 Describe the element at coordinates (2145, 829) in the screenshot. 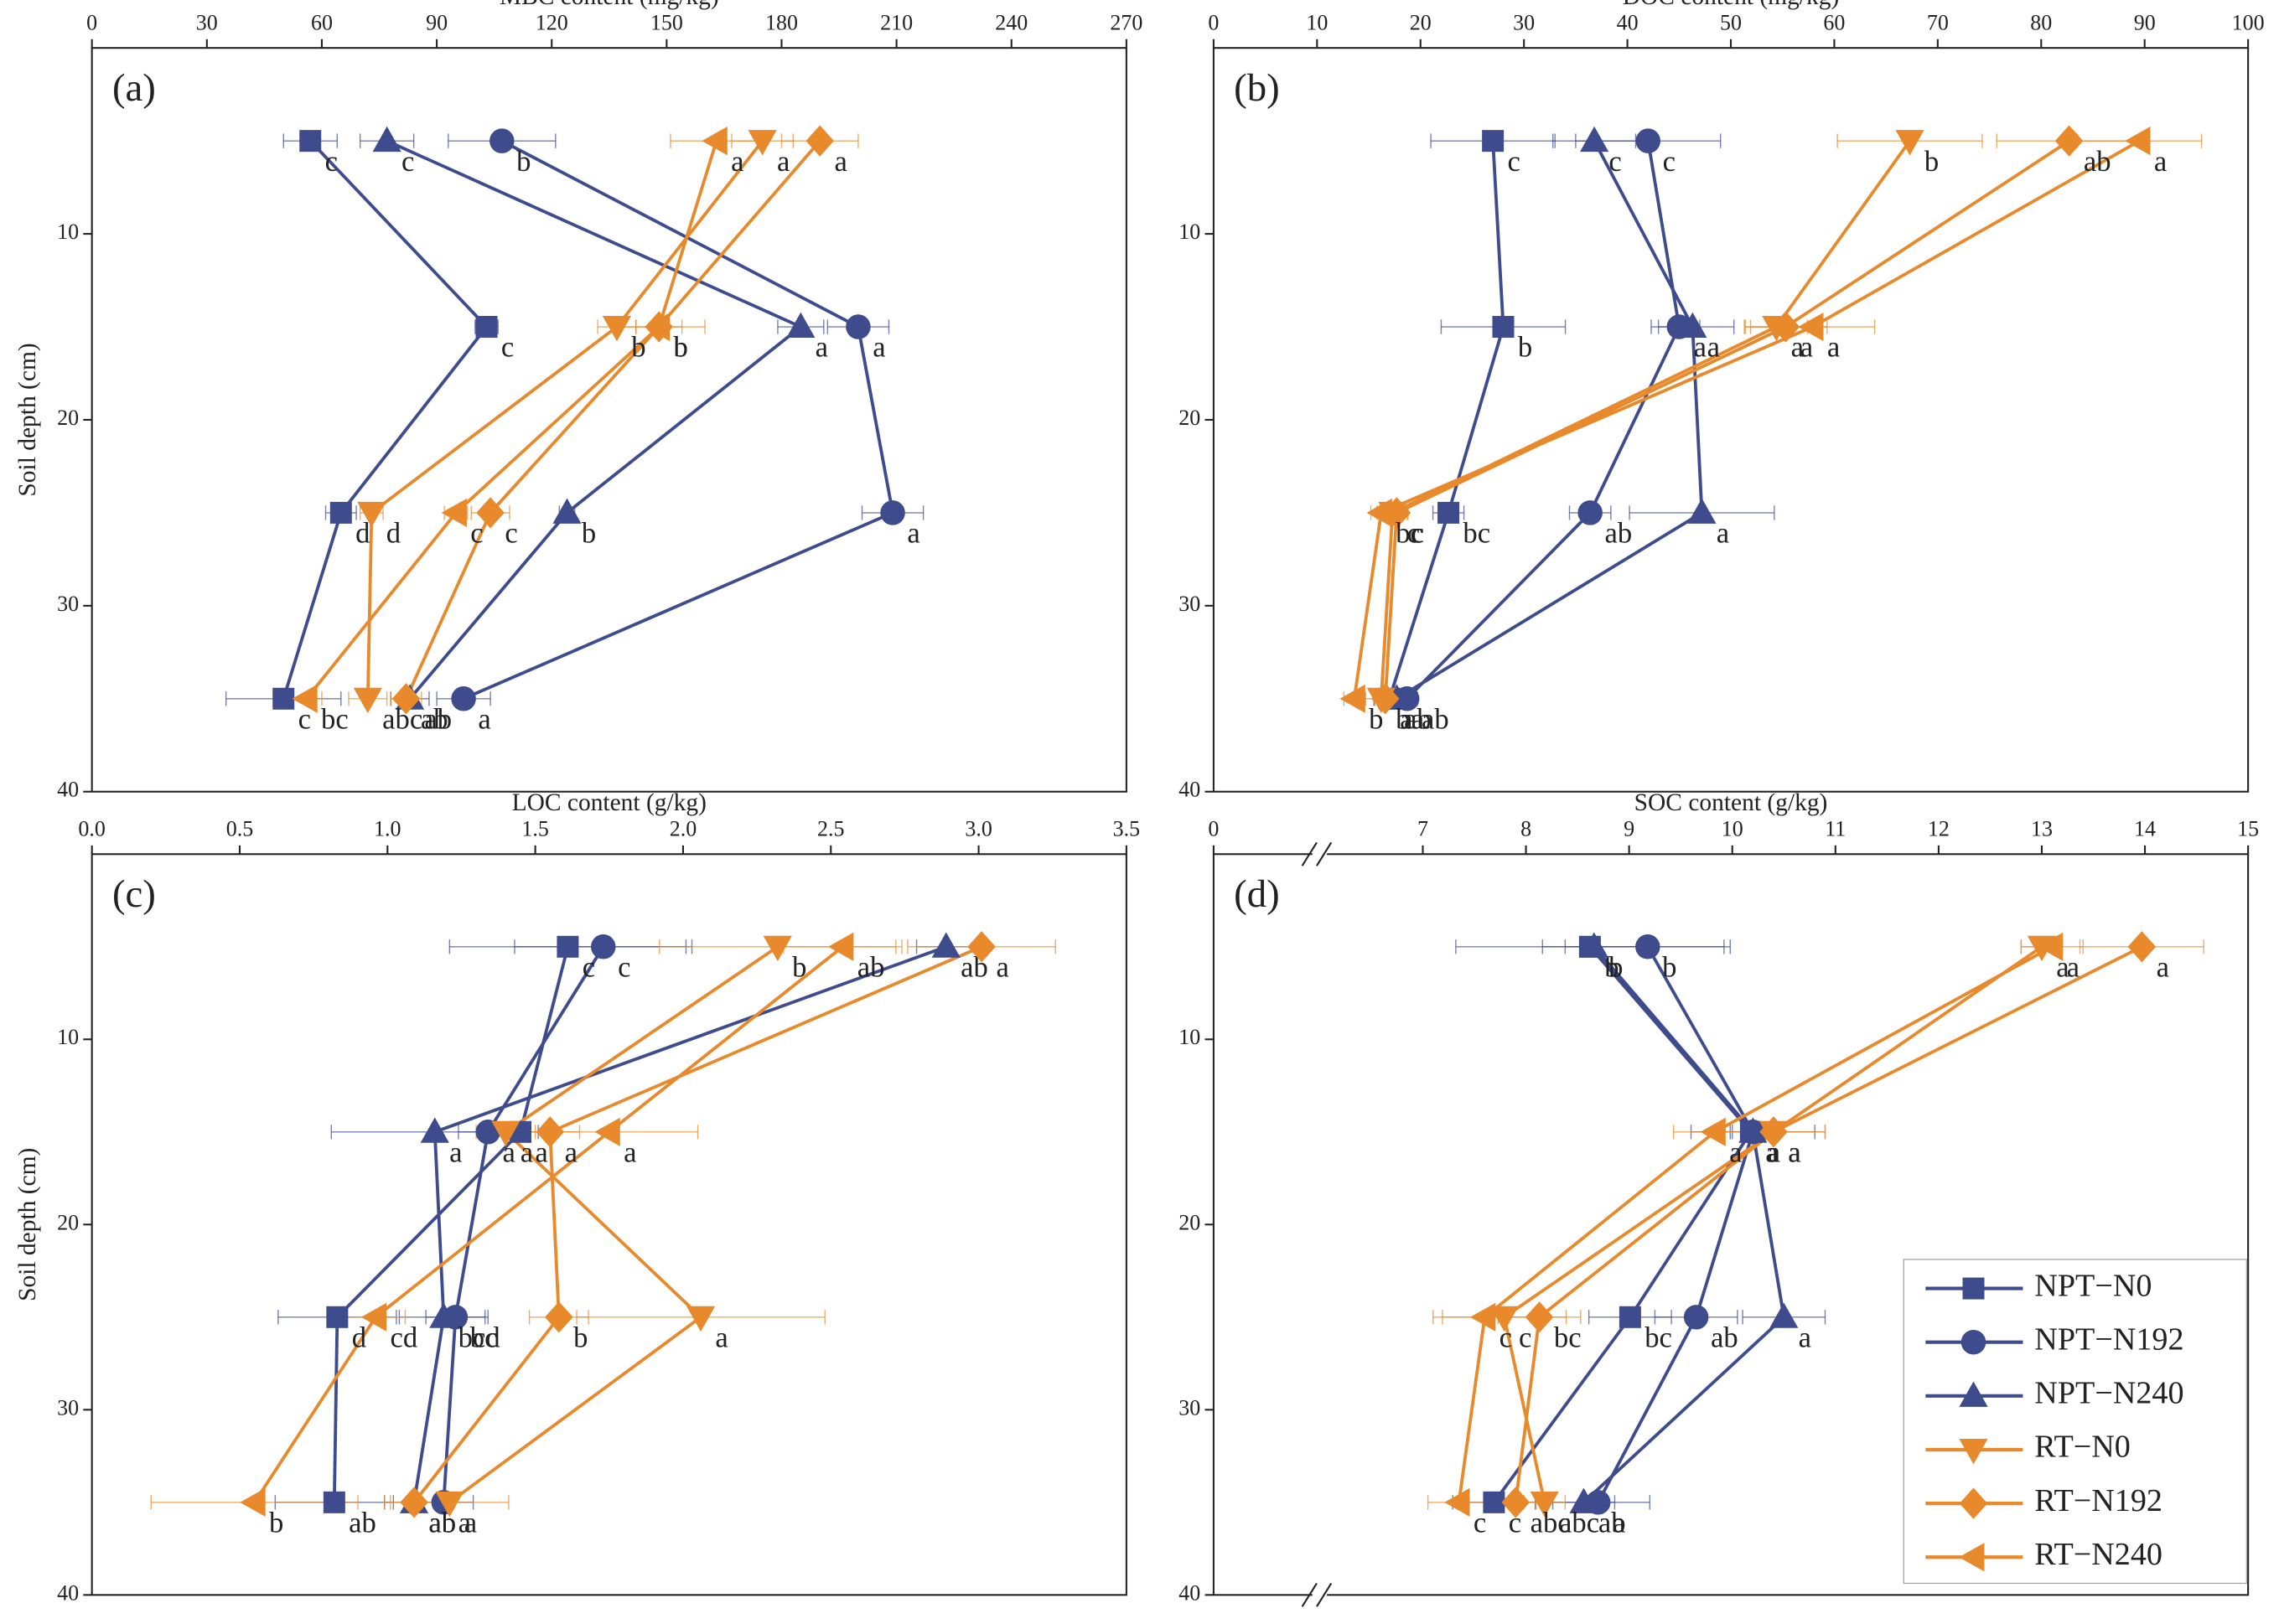

I see `x-tick-label: 14` at that location.